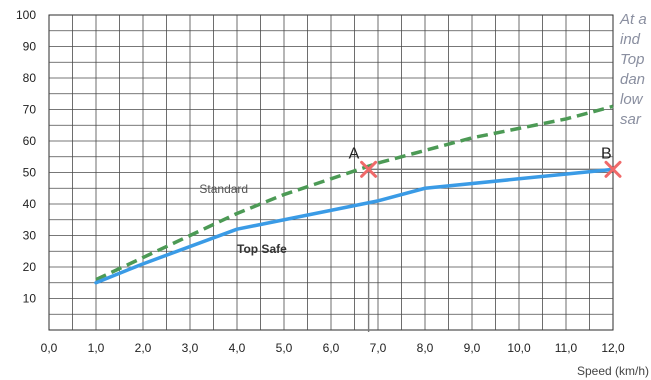 Image resolution: width=651 pixels, height=380 pixels. Describe the element at coordinates (491, 169) in the screenshot. I see `chart-markers` at that location.